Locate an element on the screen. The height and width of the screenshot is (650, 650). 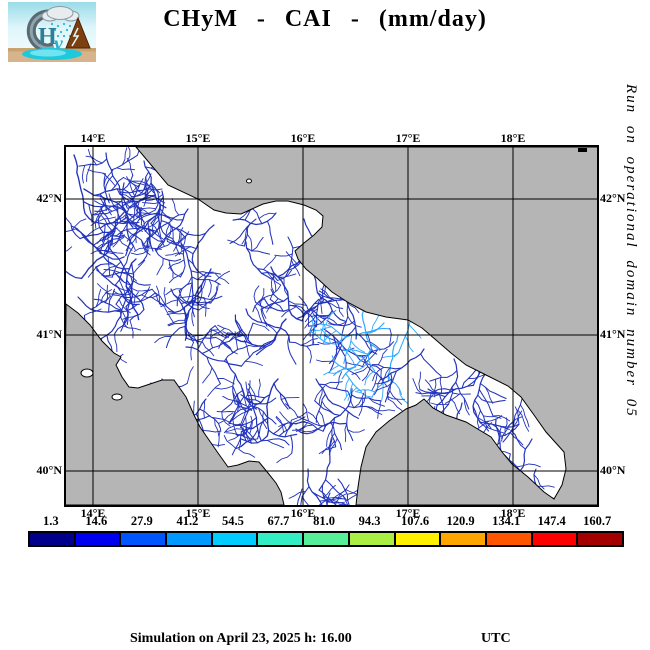
logo-water-highlight is located at coordinates (48, 53).